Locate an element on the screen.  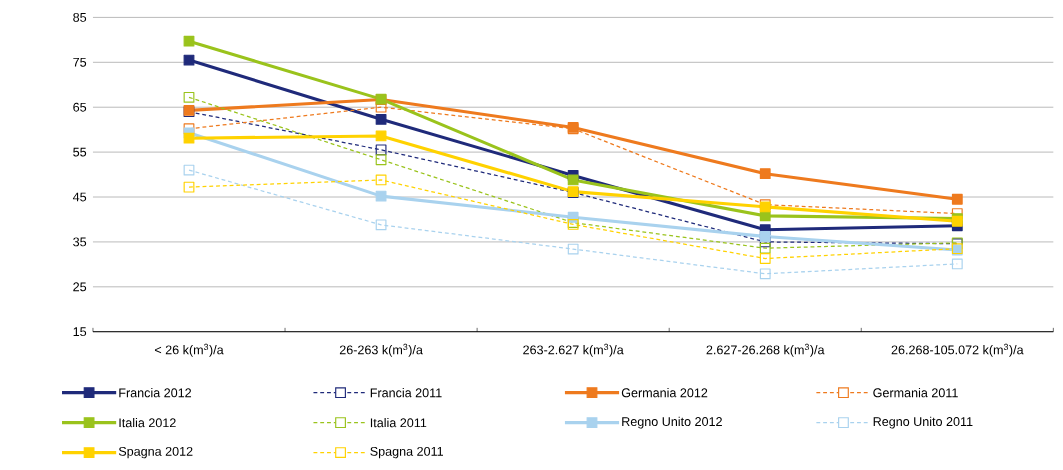
legend-label: Spagna 2012 is located at coordinates (155, 452).